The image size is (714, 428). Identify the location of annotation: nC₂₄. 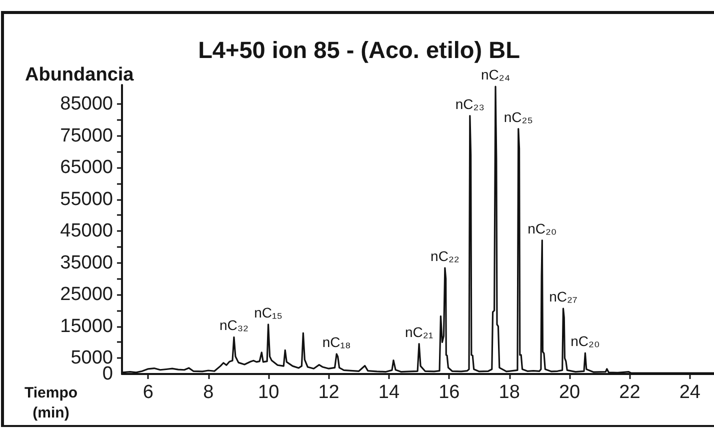
(495, 74).